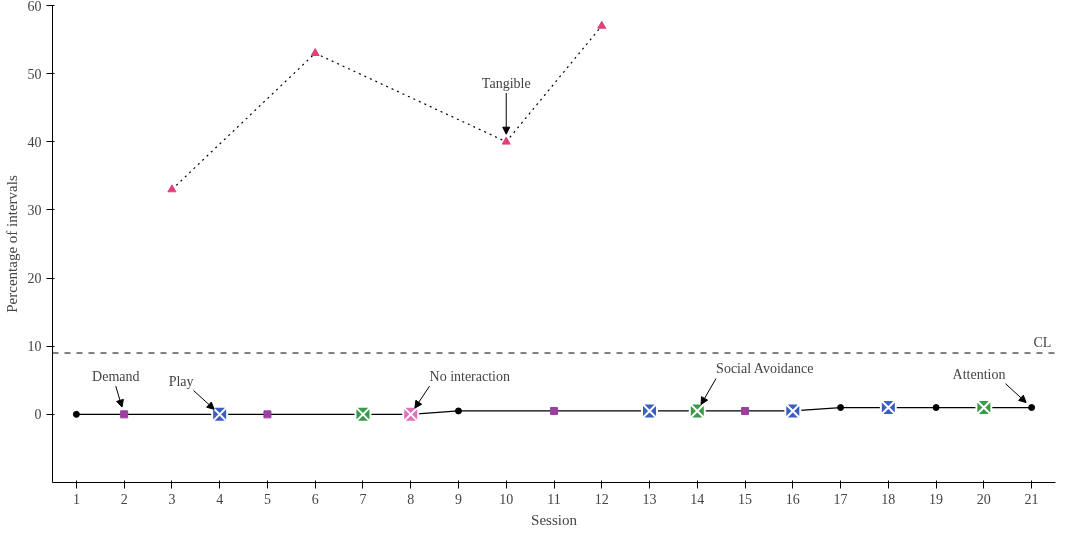 Image resolution: width=1067 pixels, height=539 pixels. Describe the element at coordinates (554, 519) in the screenshot. I see `x-axis-title: Session` at that location.